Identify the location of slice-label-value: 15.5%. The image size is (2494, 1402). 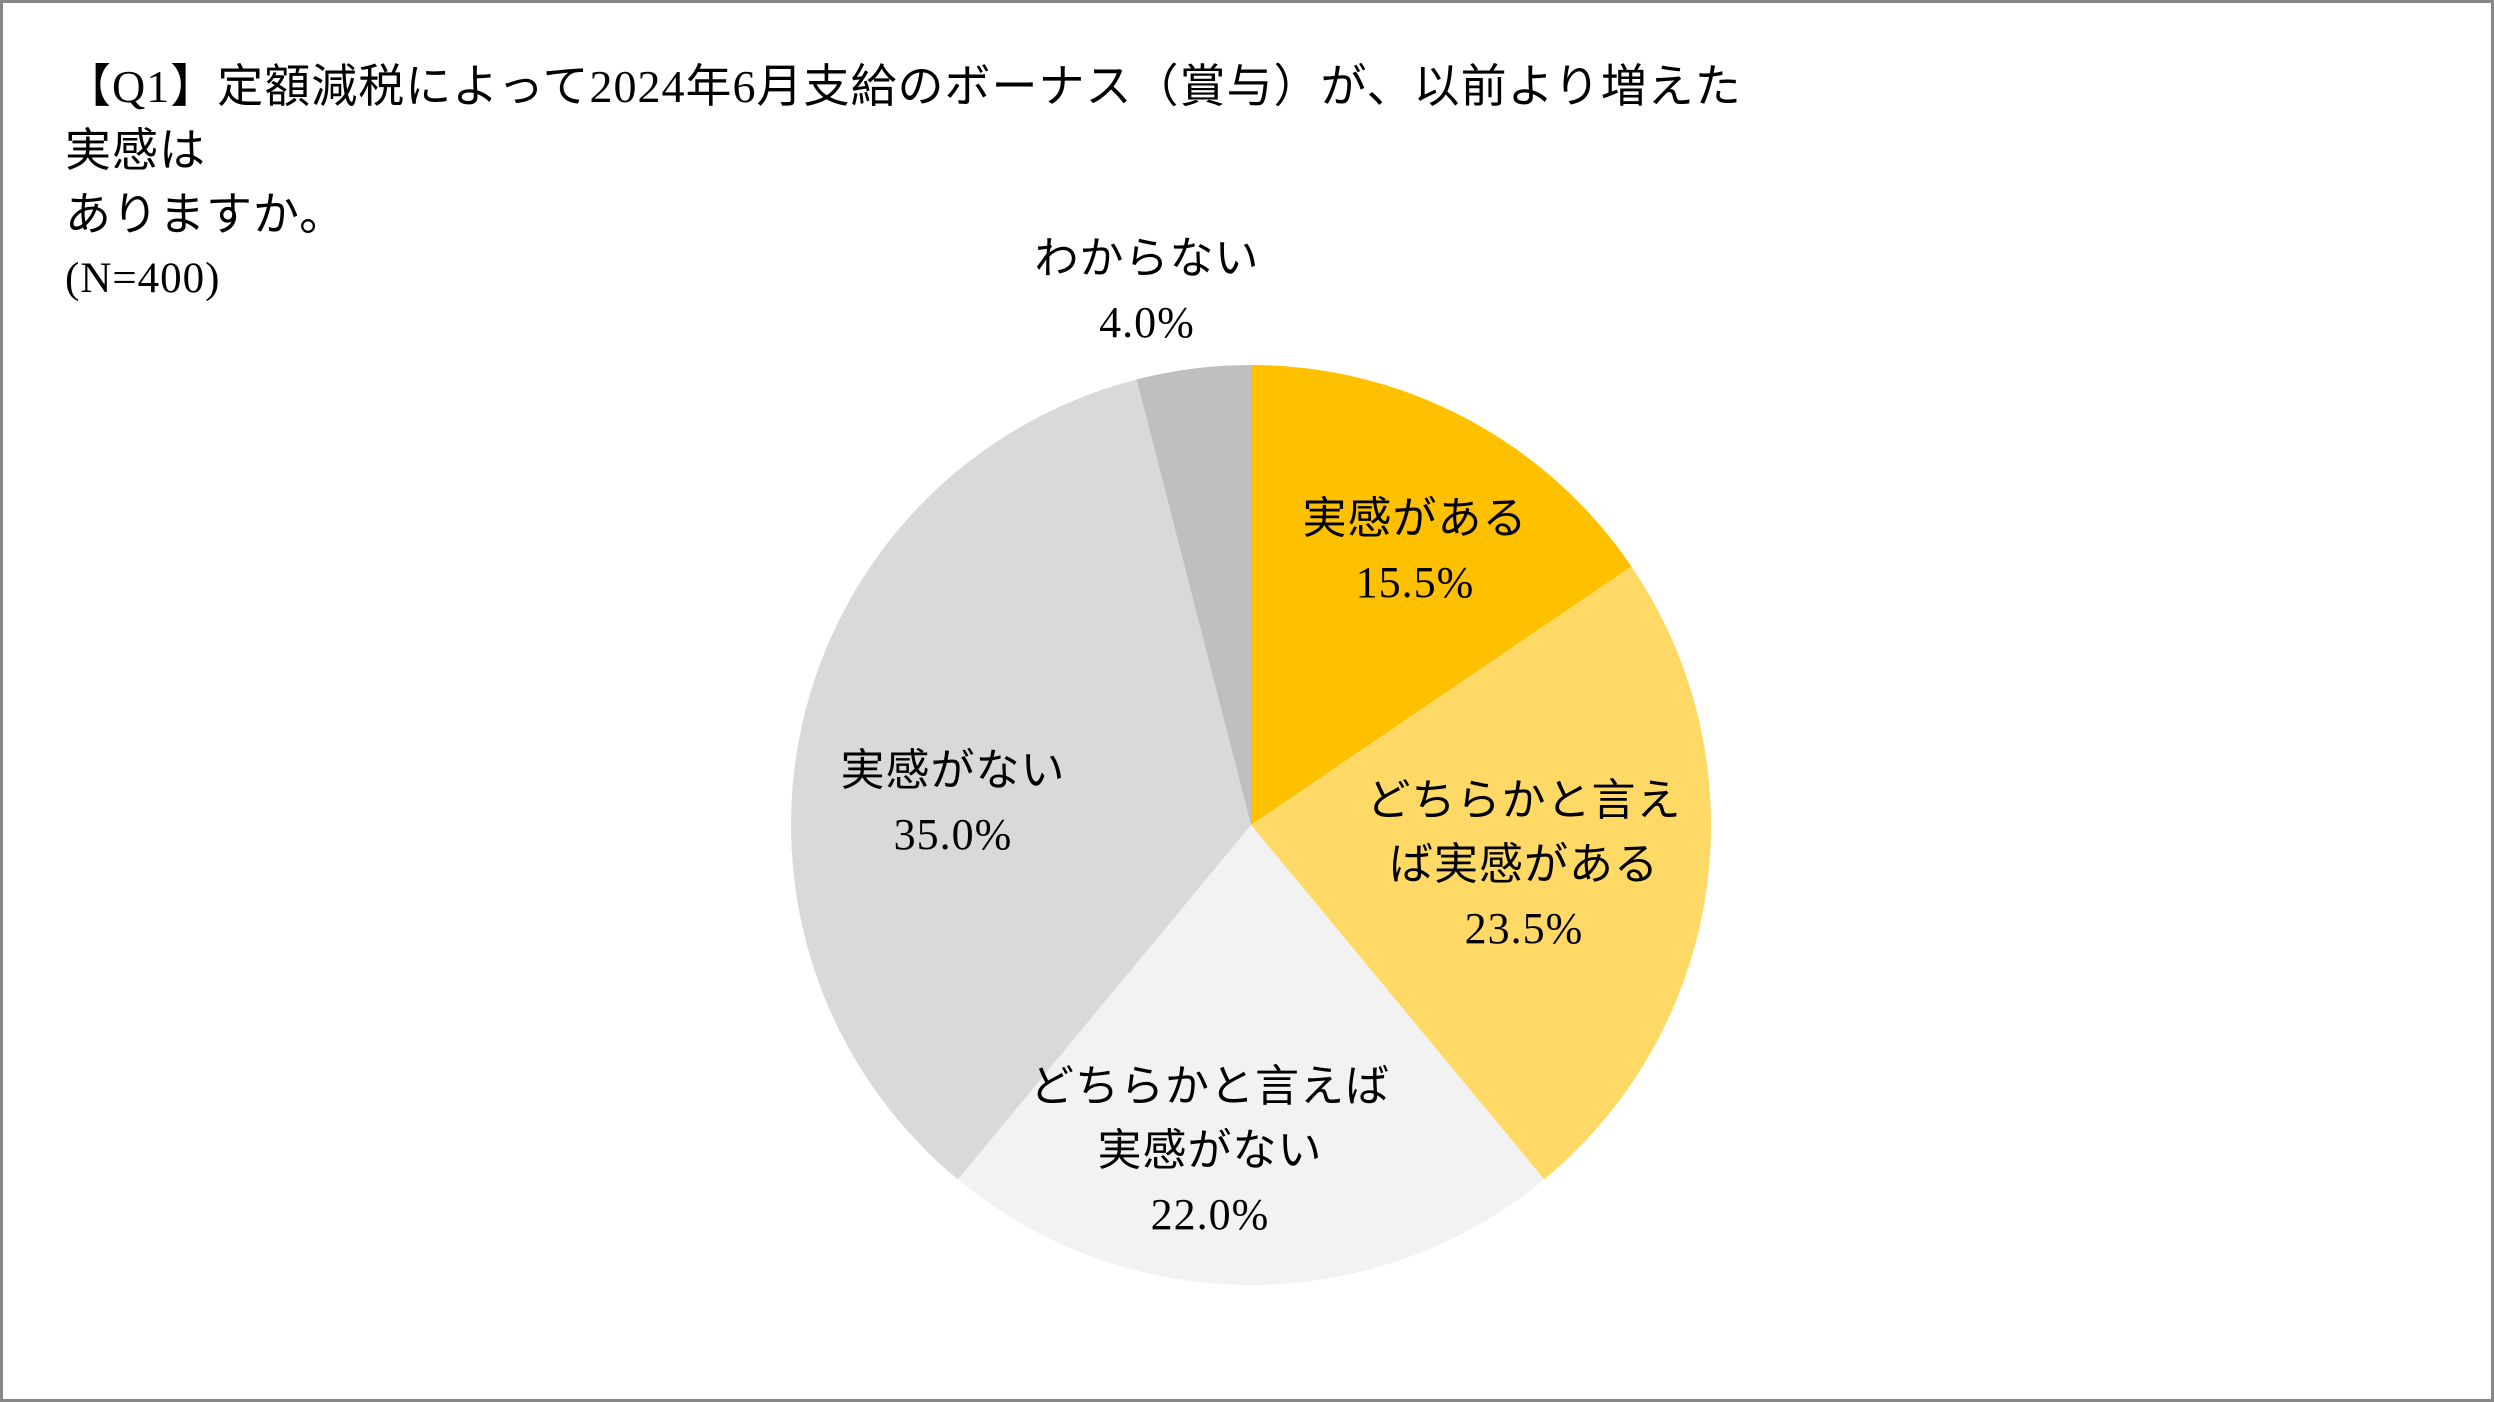
(1415, 582).